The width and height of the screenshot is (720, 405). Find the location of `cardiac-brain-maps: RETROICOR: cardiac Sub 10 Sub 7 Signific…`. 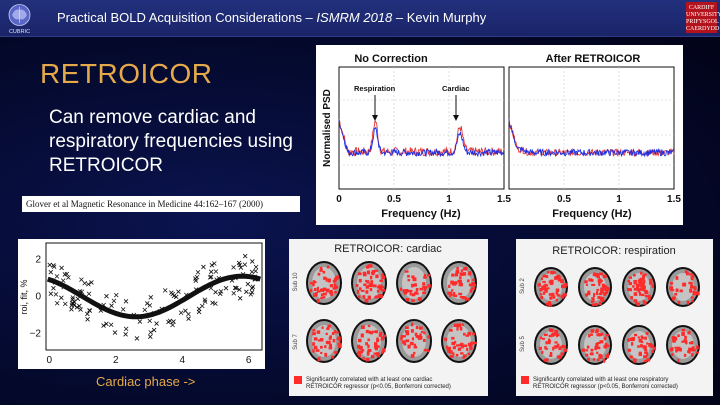

cardiac-brain-maps: RETROICOR: cardiac Sub 10 Sub 7 Signific… is located at coordinates (385, 316).